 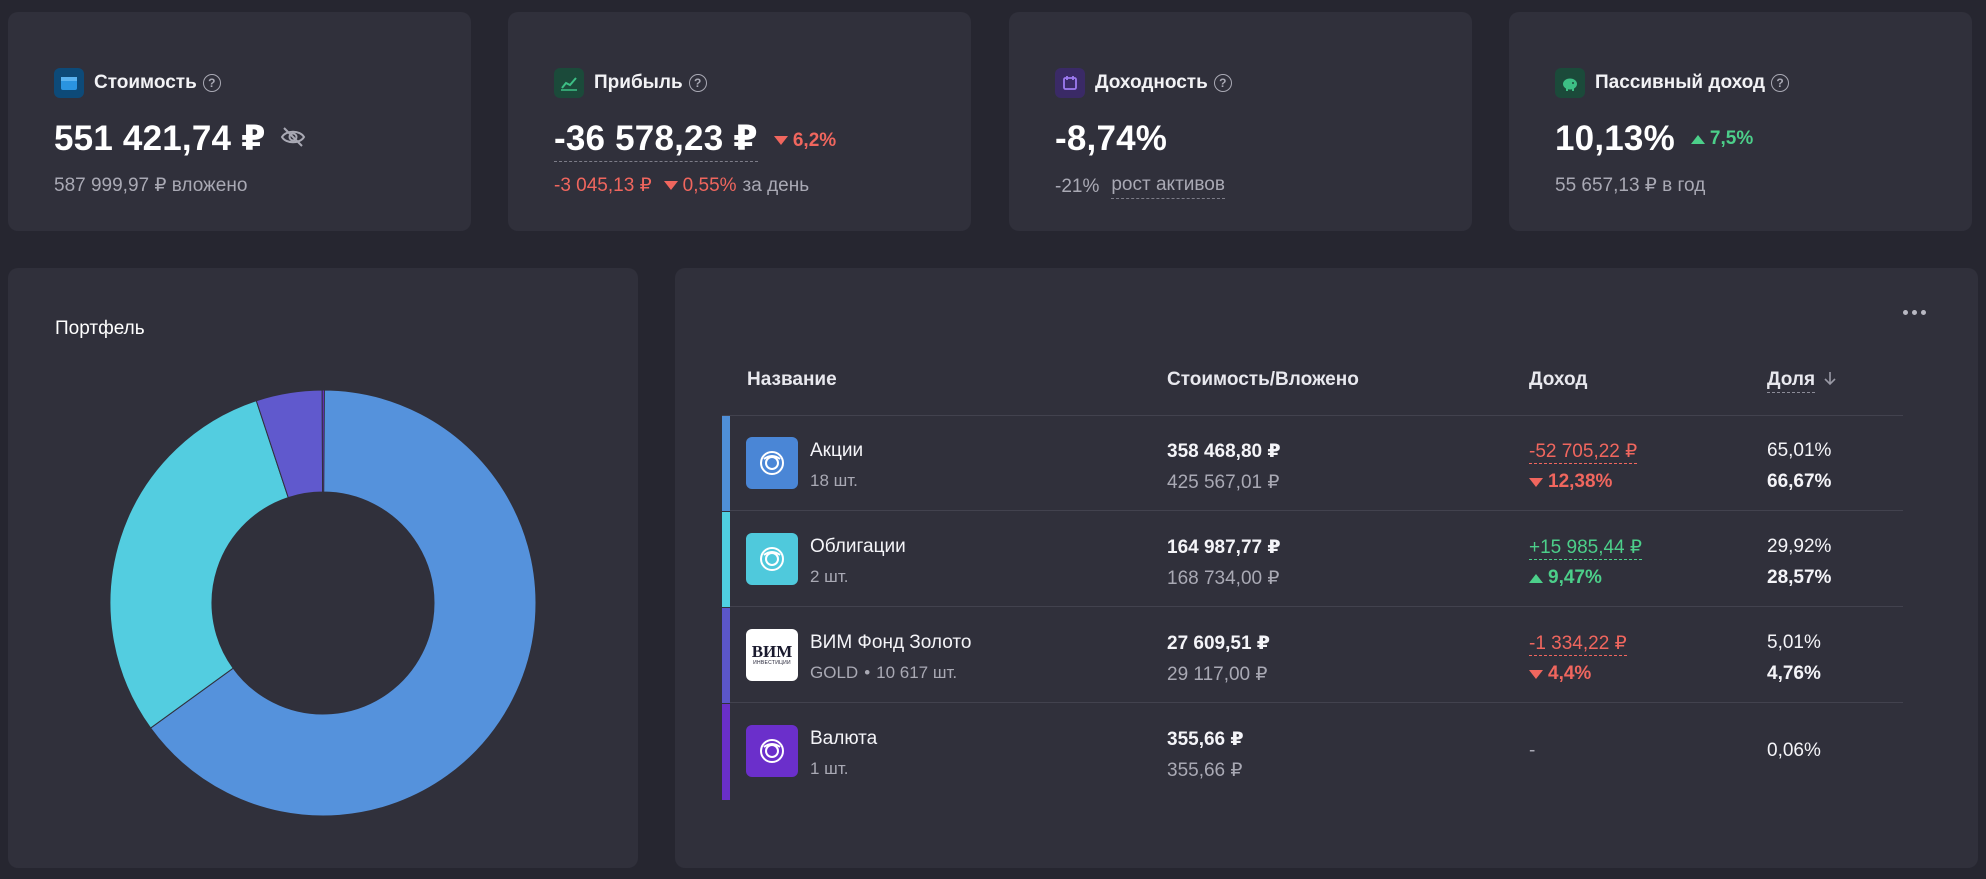 What do you see at coordinates (1731, 138) in the screenshot?
I see `kpi-change-value: 7,5%` at bounding box center [1731, 138].